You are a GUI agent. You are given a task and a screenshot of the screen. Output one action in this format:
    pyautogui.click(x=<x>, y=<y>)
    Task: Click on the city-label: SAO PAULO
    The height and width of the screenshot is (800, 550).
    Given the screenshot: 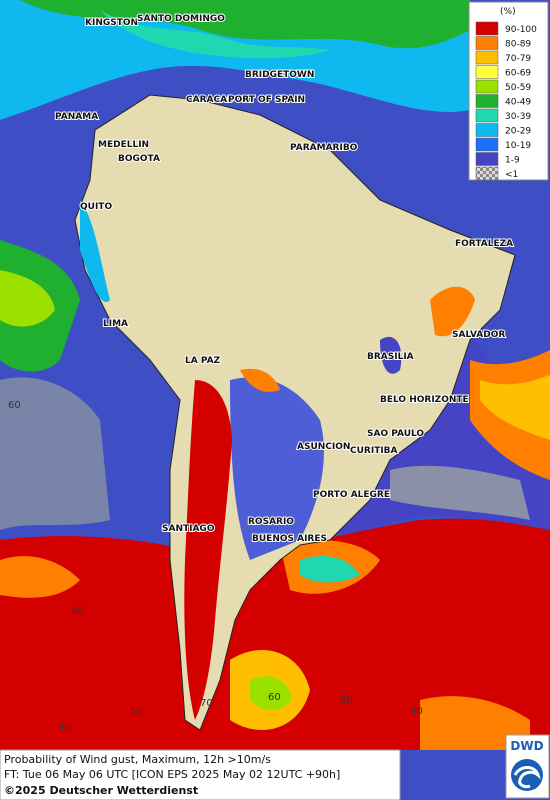 What is the action you would take?
    pyautogui.click(x=395, y=434)
    